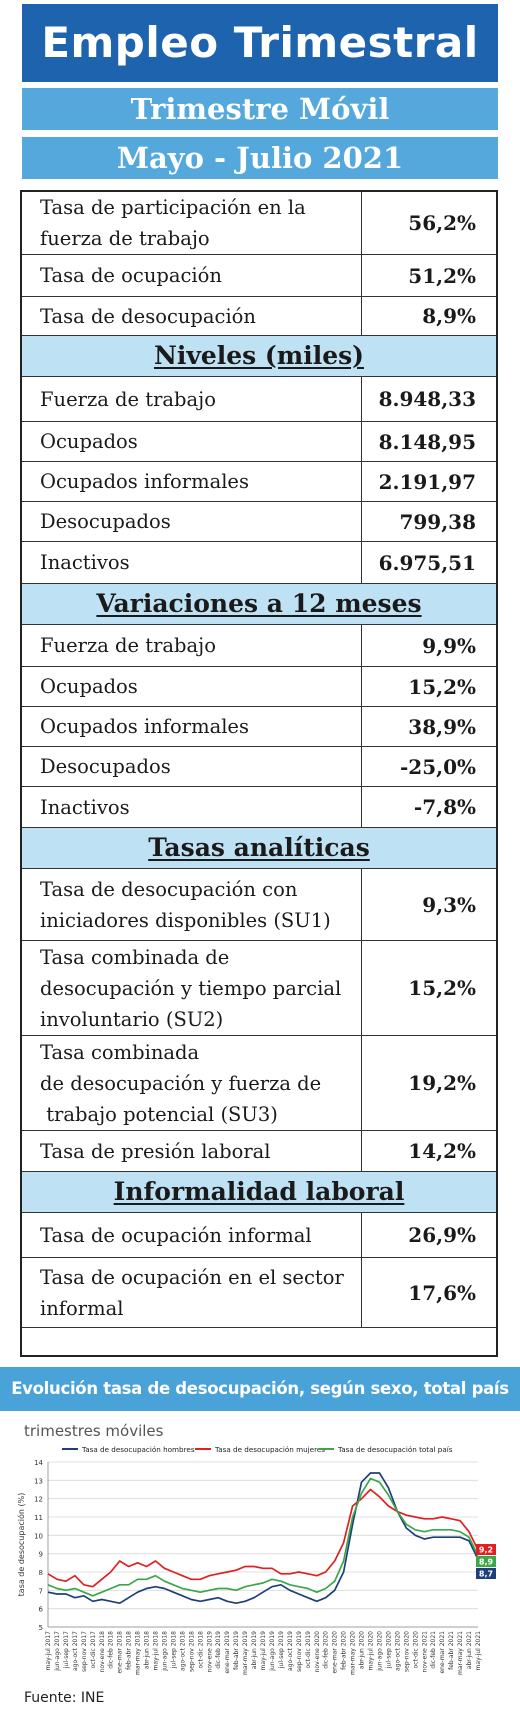 The image size is (520, 1719). I want to click on x-tick-label: ago-oct 2019, so click(290, 1651).